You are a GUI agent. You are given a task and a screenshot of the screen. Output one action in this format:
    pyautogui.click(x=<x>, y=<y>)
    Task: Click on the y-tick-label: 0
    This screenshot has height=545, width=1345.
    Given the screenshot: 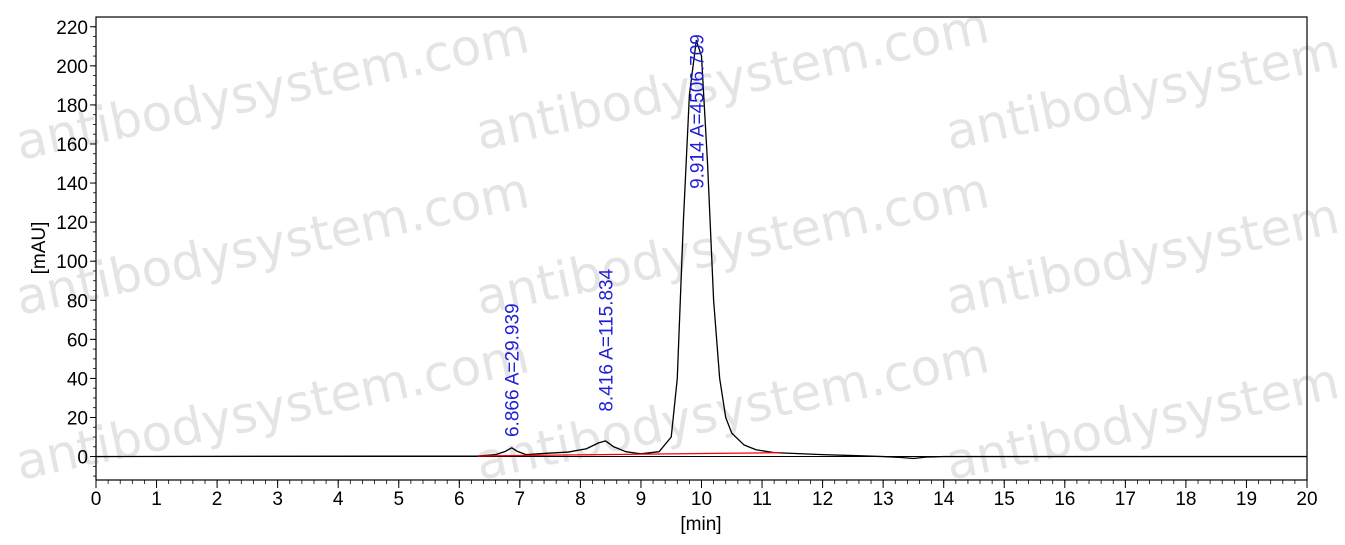 What is the action you would take?
    pyautogui.click(x=82, y=458)
    